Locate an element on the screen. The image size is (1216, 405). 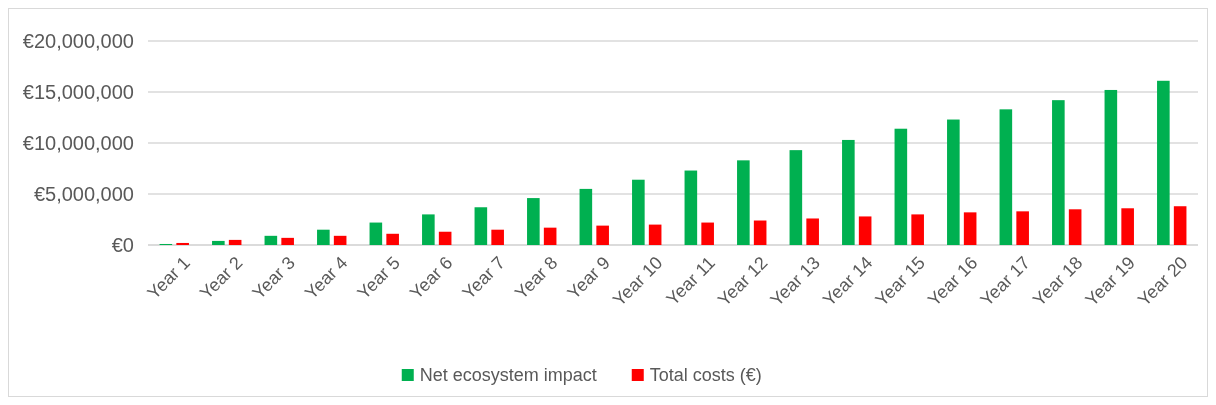
x-tick-label: Year 10 is located at coordinates (637, 281).